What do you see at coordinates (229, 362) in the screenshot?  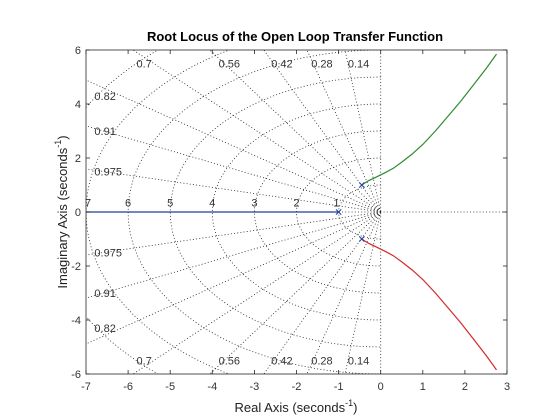 I see `damping-label-12: 0.56` at bounding box center [229, 362].